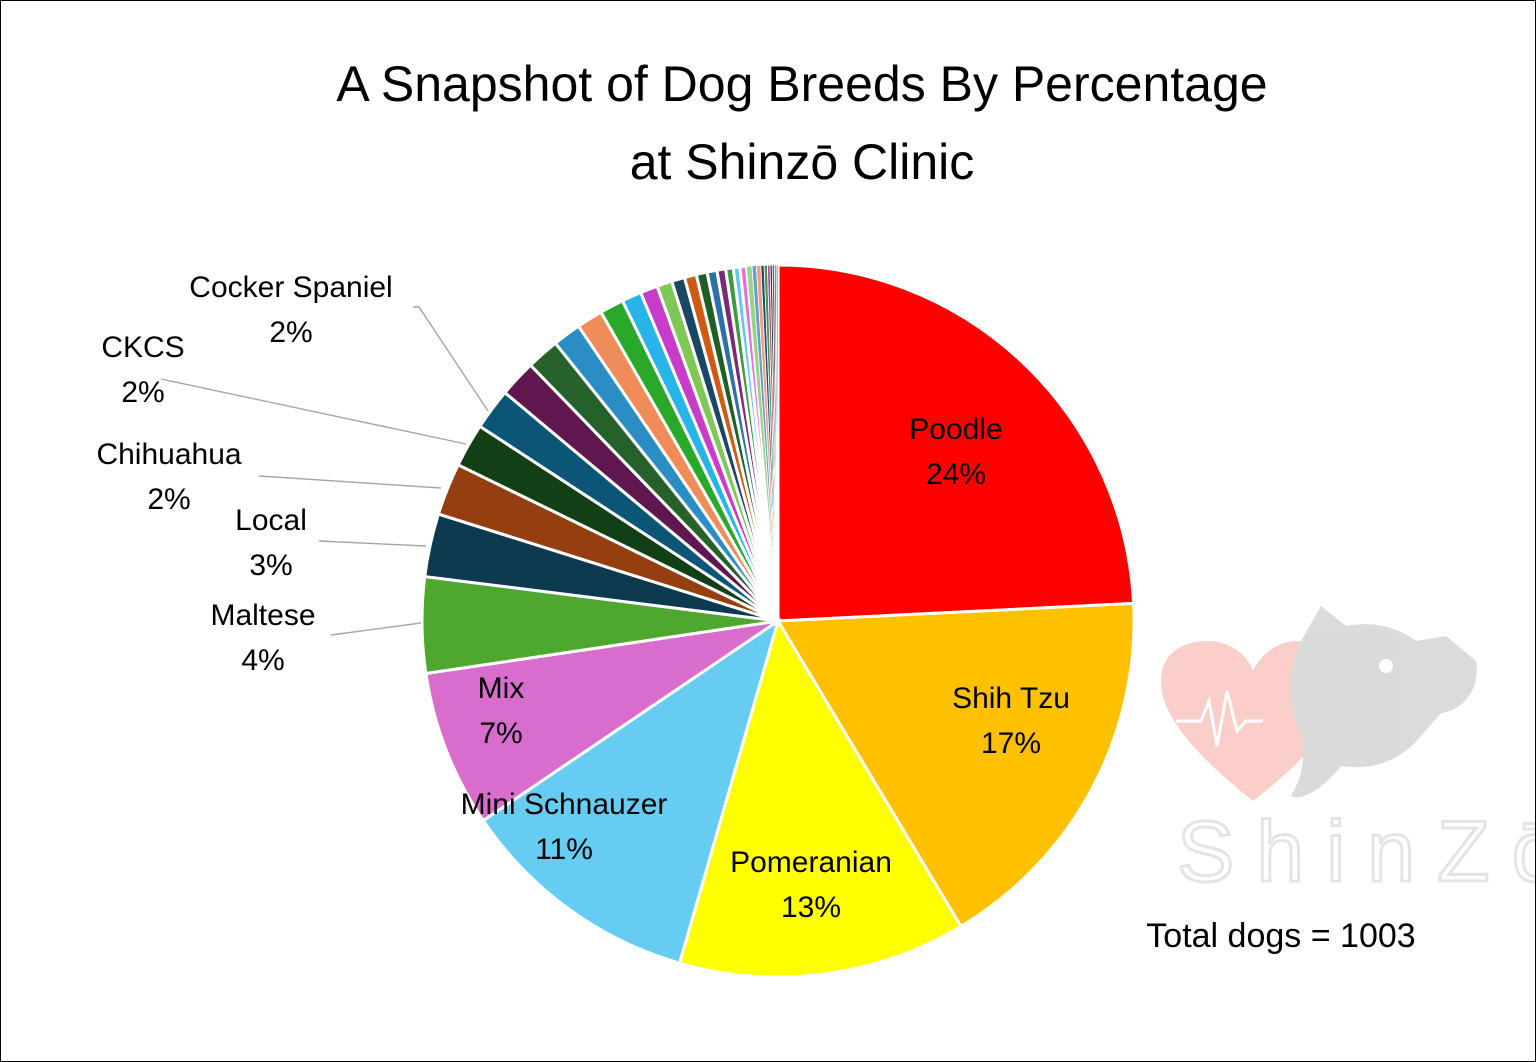  I want to click on slice-name-mini-schnauzer: Mini Schnauzer, so click(564, 804).